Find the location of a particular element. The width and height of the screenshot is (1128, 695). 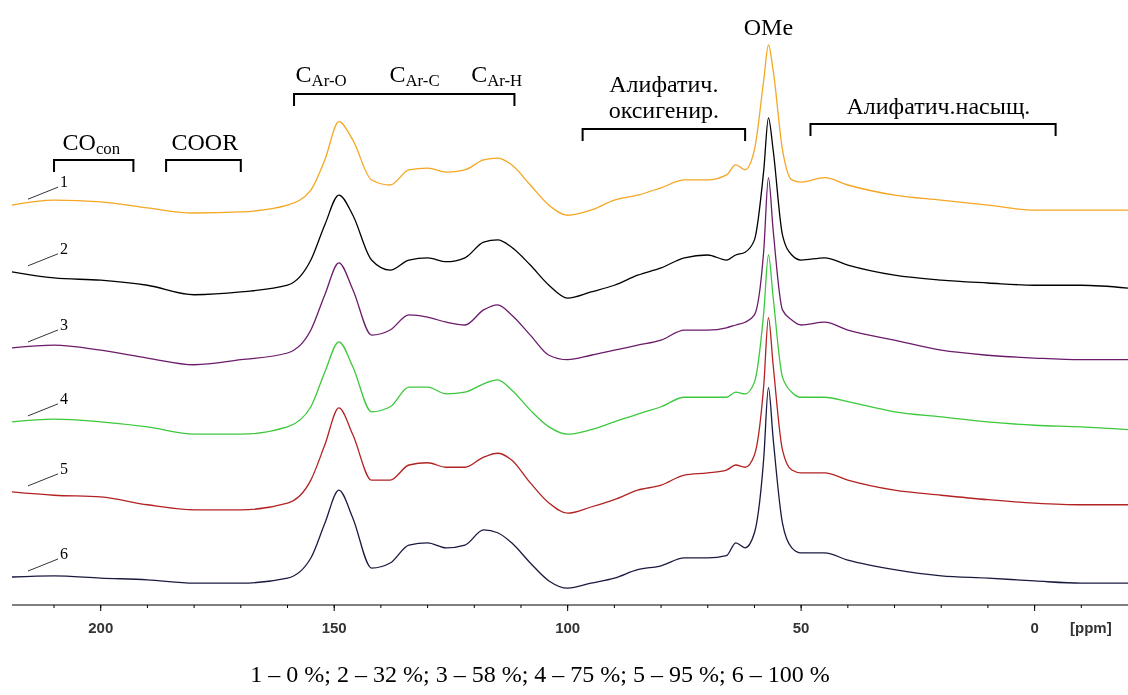

annotation: OMe is located at coordinates (768, 27).